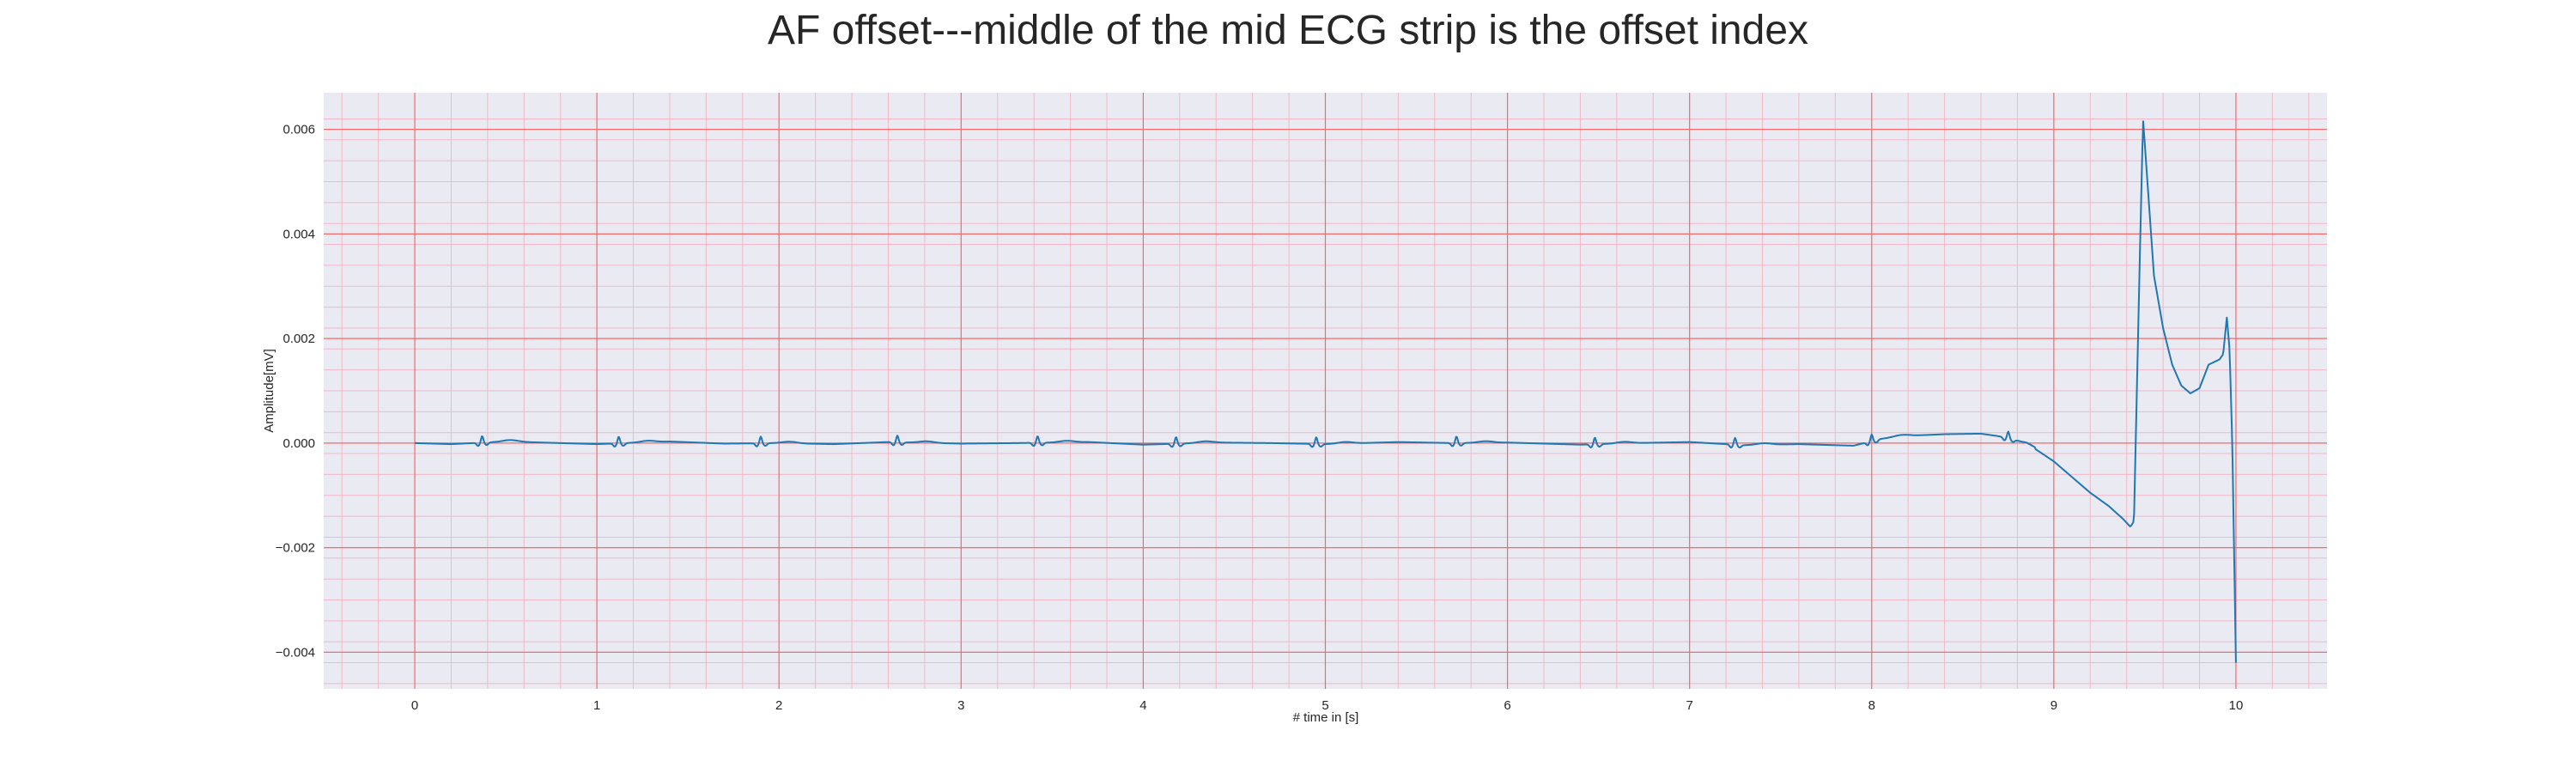 The width and height of the screenshot is (2576, 773). Describe the element at coordinates (961, 705) in the screenshot. I see `x-tick-label: 3` at that location.